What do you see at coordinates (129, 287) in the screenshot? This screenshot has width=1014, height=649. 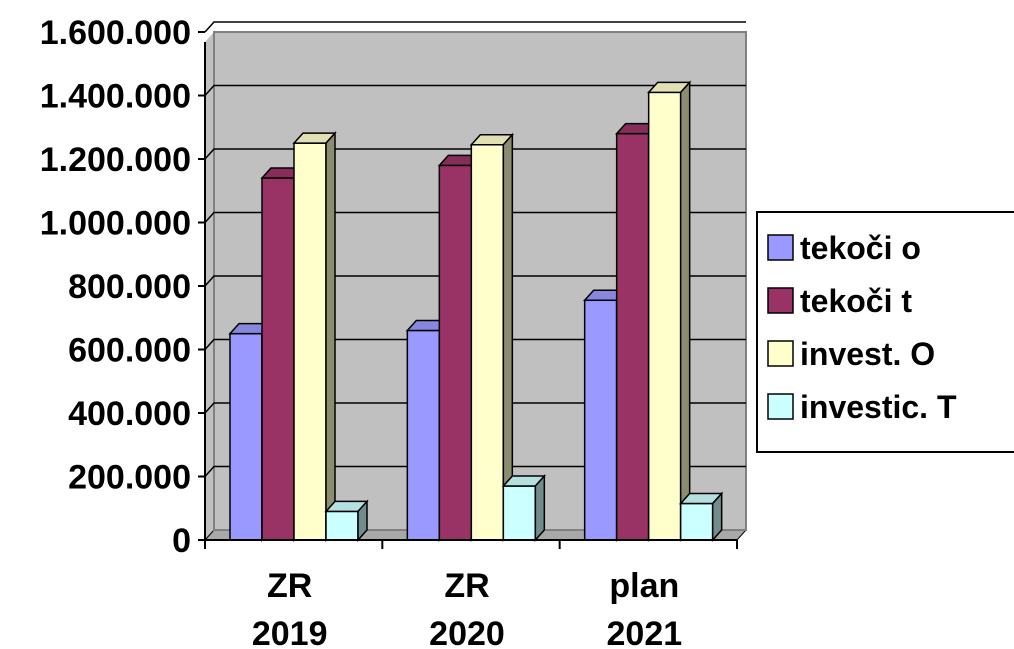 I see `y-tick-label: 800.000` at bounding box center [129, 287].